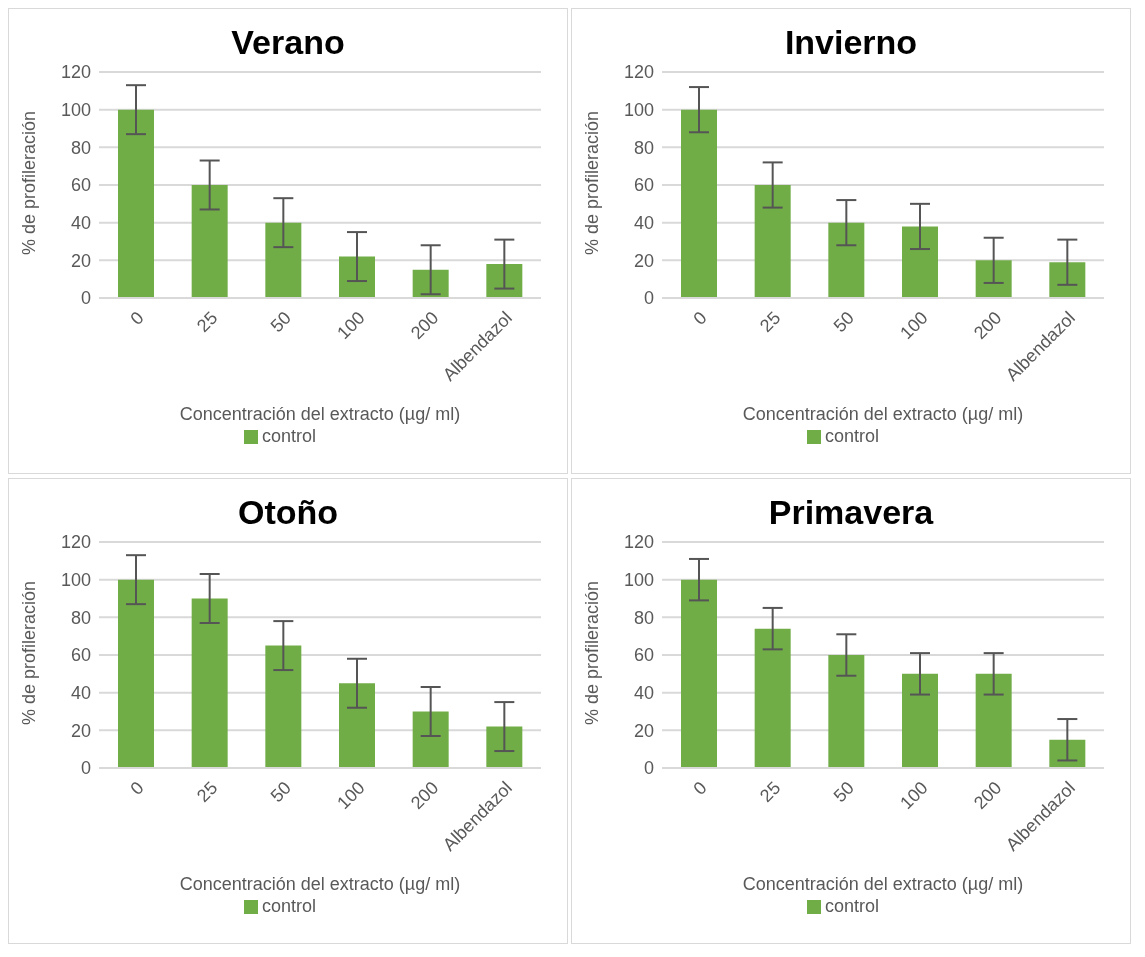  Describe the element at coordinates (288, 42) in the screenshot. I see `chart-title: Verano` at that location.